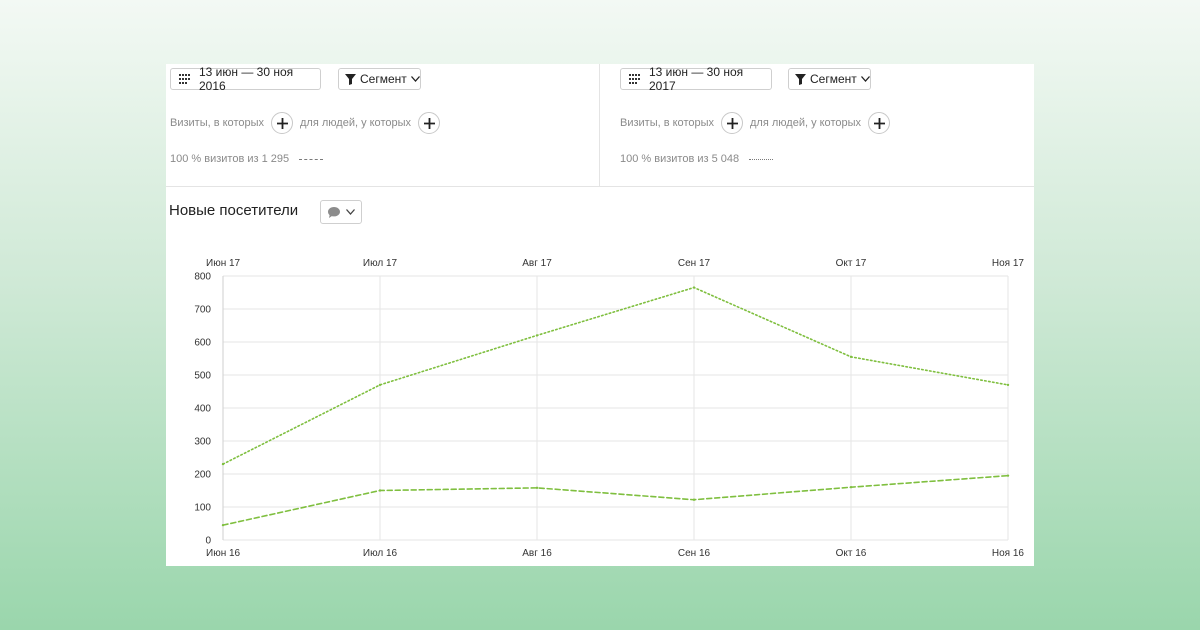 The image size is (1200, 630). I want to click on dashed-line-legend, so click(311, 159).